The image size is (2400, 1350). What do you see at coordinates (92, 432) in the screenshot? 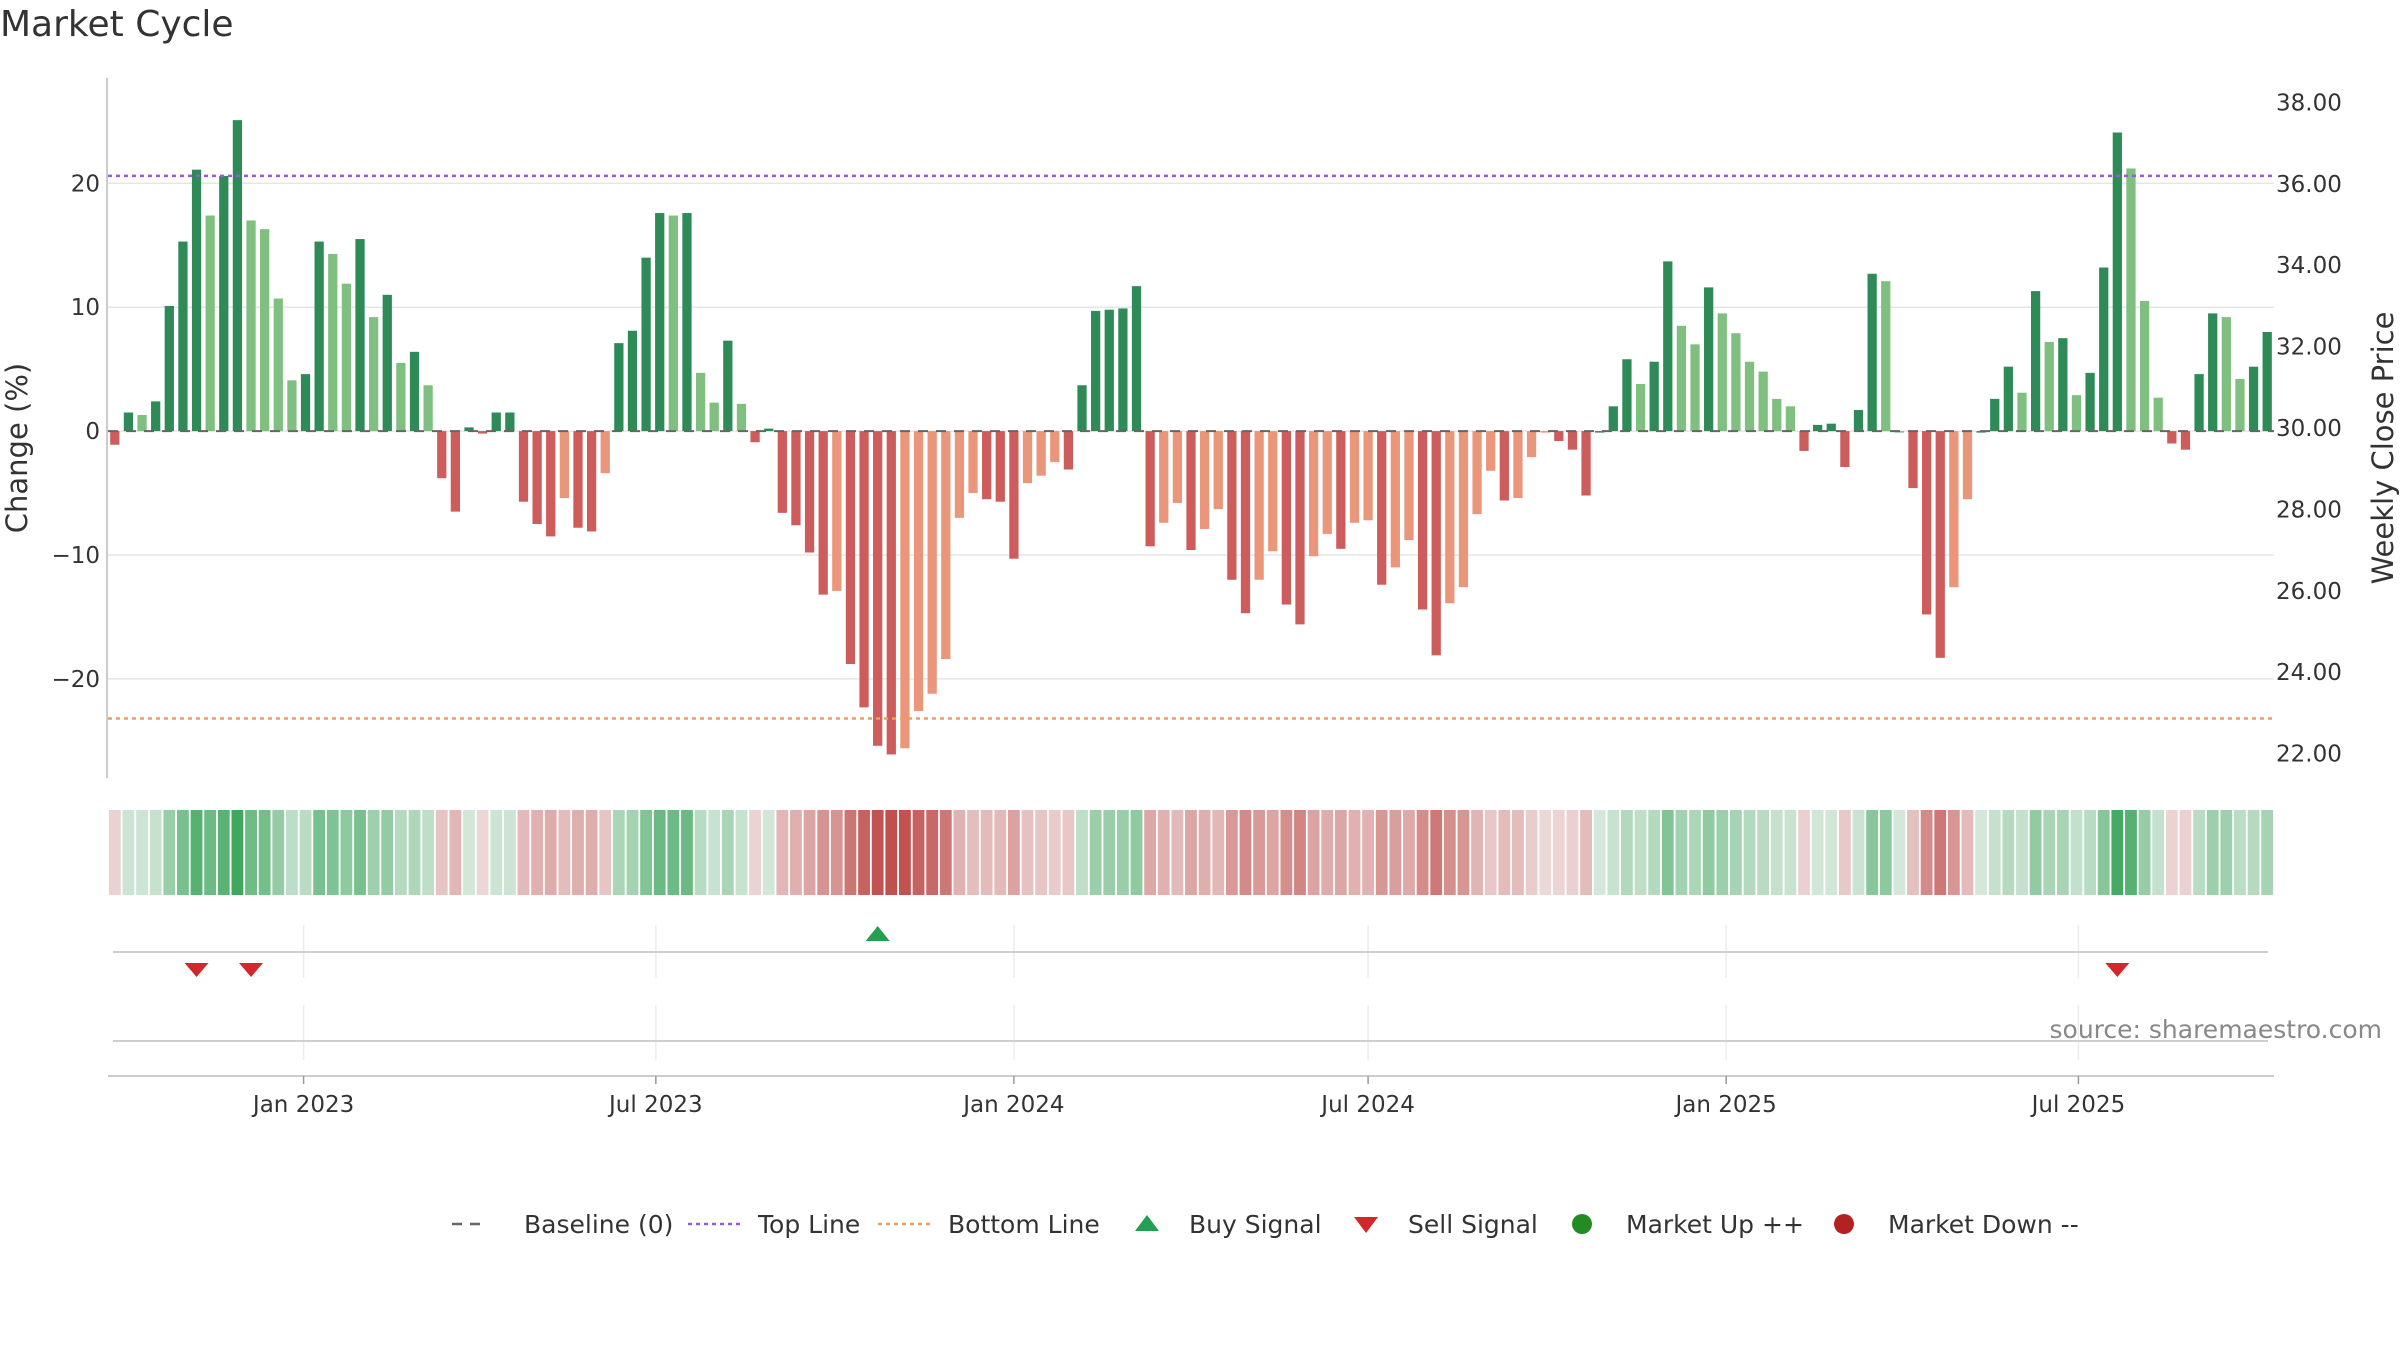
I see `y-tick-label: 0` at bounding box center [92, 432].